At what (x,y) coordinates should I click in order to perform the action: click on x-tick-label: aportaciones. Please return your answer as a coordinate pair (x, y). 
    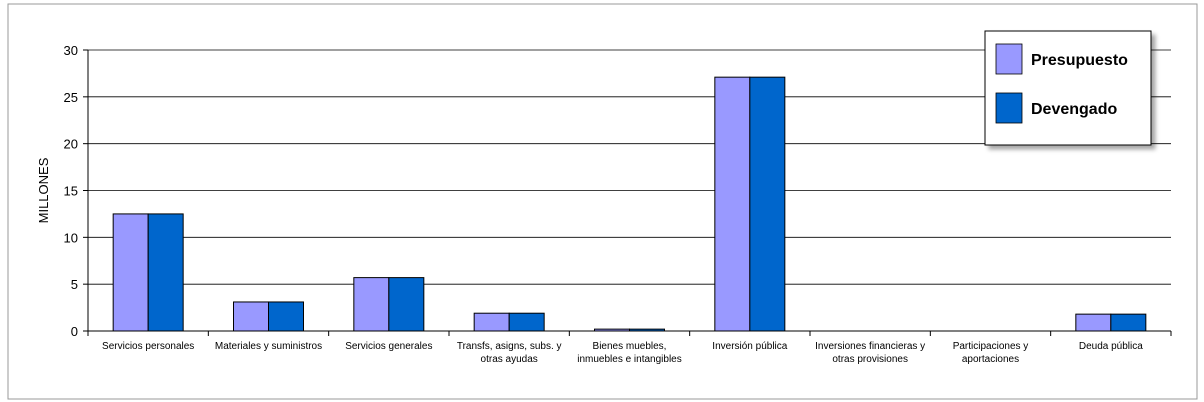
    Looking at the image, I should click on (990, 359).